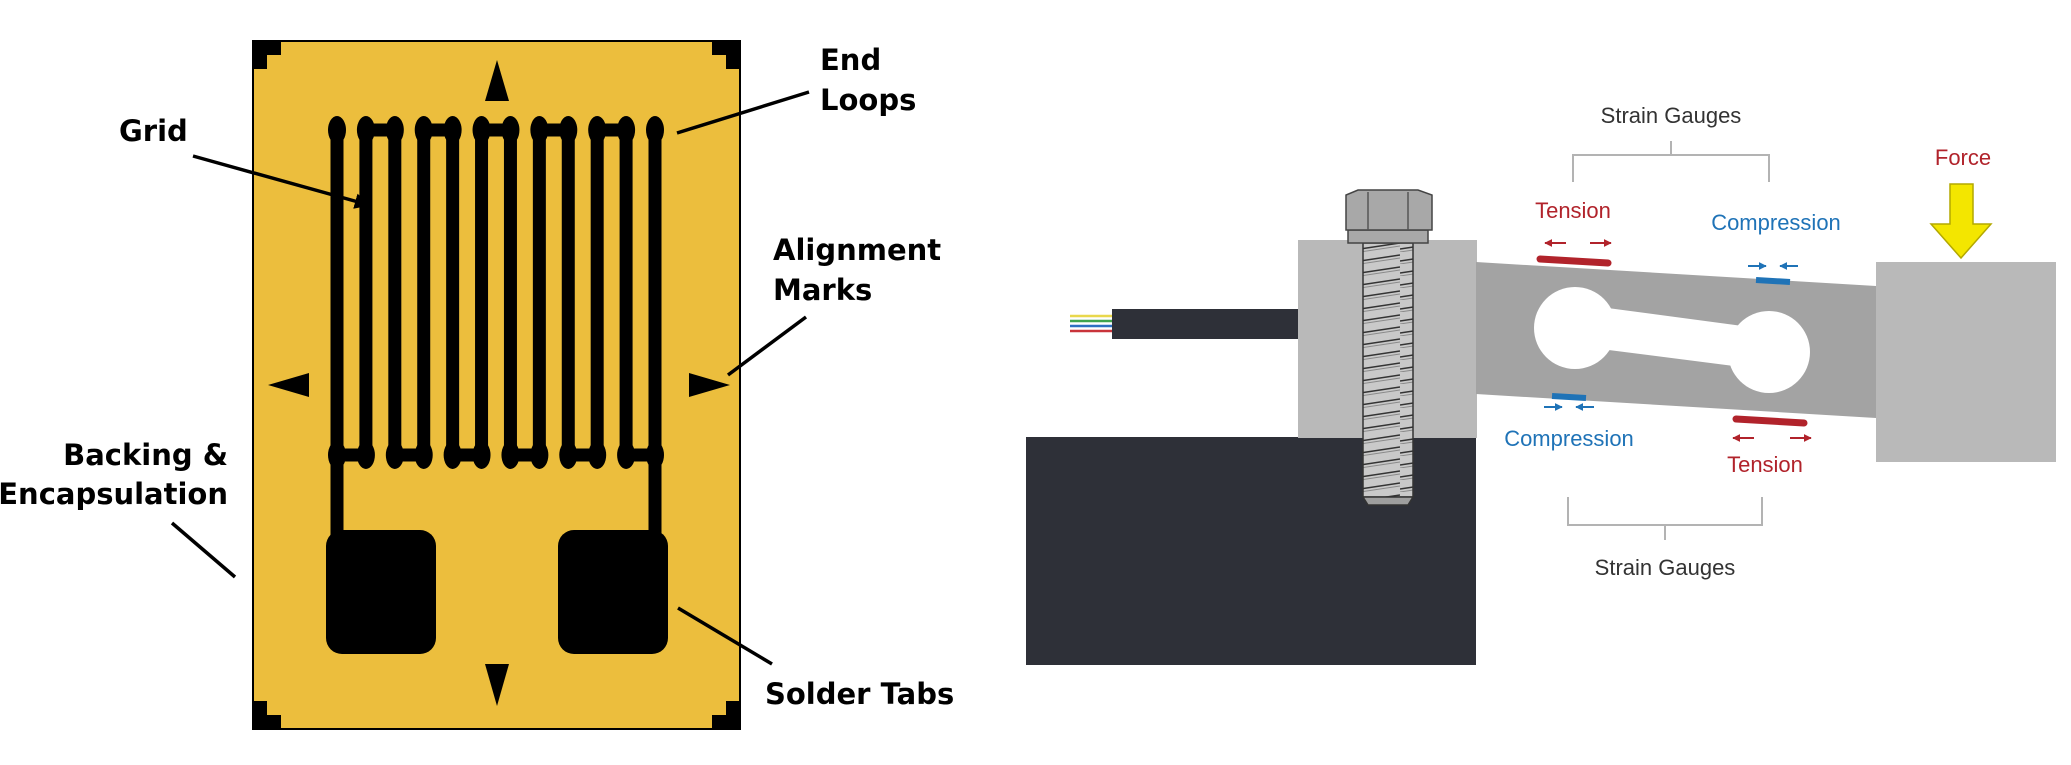 The height and width of the screenshot is (765, 2071). What do you see at coordinates (1569, 438) in the screenshot?
I see `label-compression-bottom: Compression` at bounding box center [1569, 438].